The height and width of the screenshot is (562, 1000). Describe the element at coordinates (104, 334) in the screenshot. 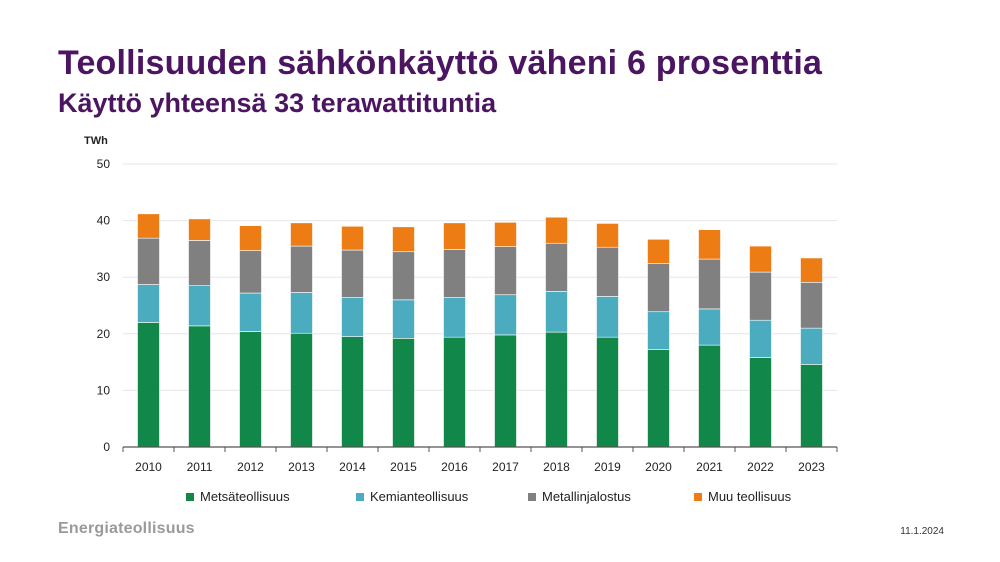

I see `y-tick-label: 20` at that location.